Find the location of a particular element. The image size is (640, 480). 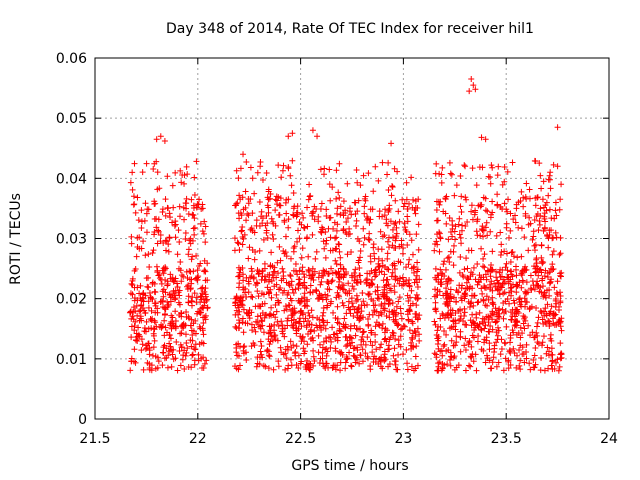

x-tick-label: 21.5 is located at coordinates (94, 439).